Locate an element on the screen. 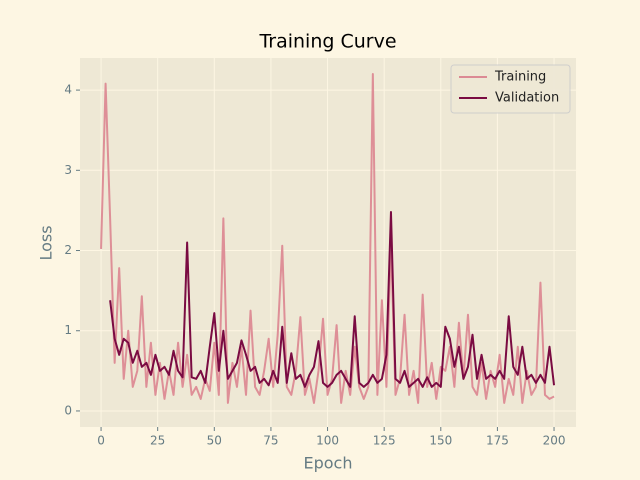 Image resolution: width=640 pixels, height=480 pixels. legend-label: Validation is located at coordinates (527, 98).